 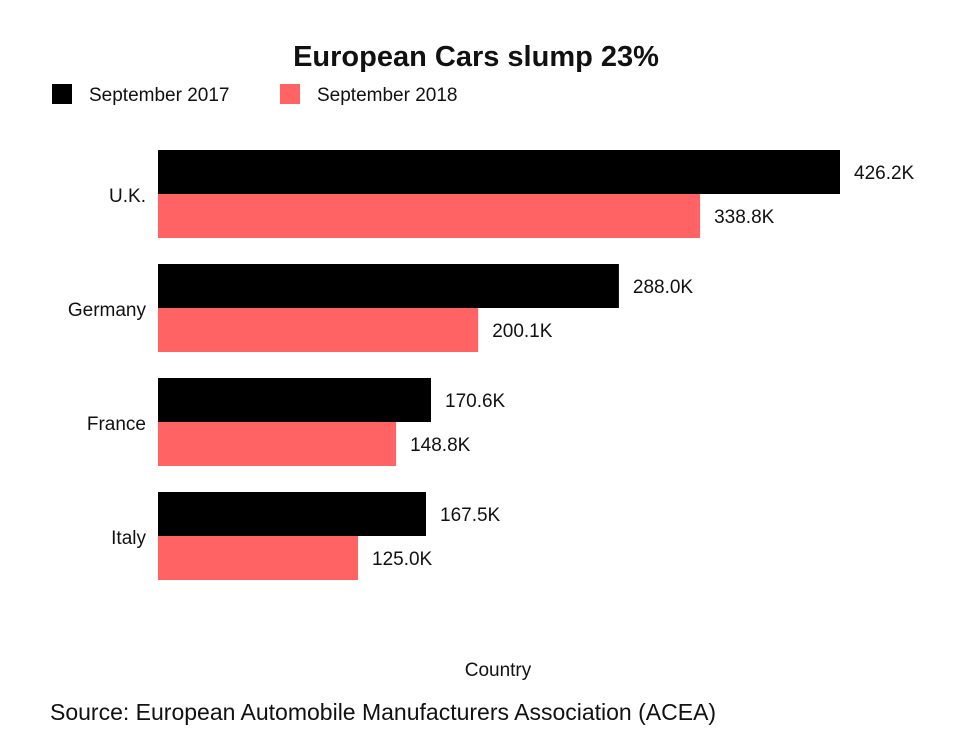 I want to click on value-label-germany-september-2018: 200.1K, so click(x=522, y=331).